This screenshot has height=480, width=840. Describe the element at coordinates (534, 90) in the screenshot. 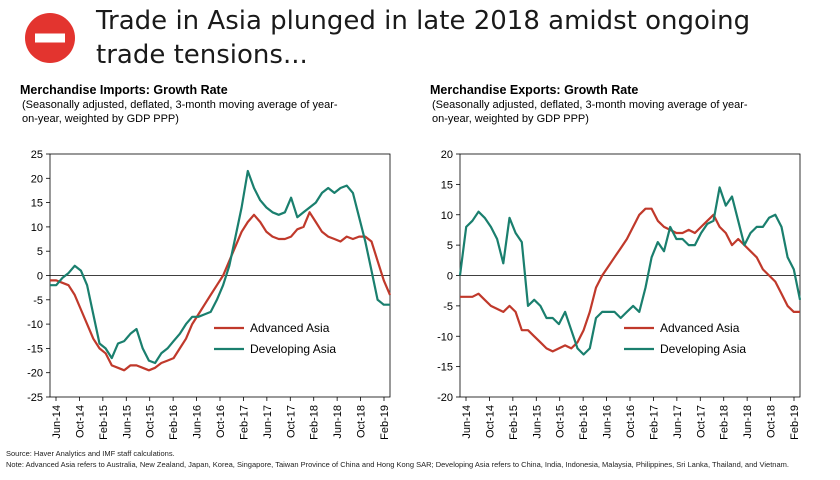

I see `chart-title: Merchandise Exports: Growth Rate` at that location.